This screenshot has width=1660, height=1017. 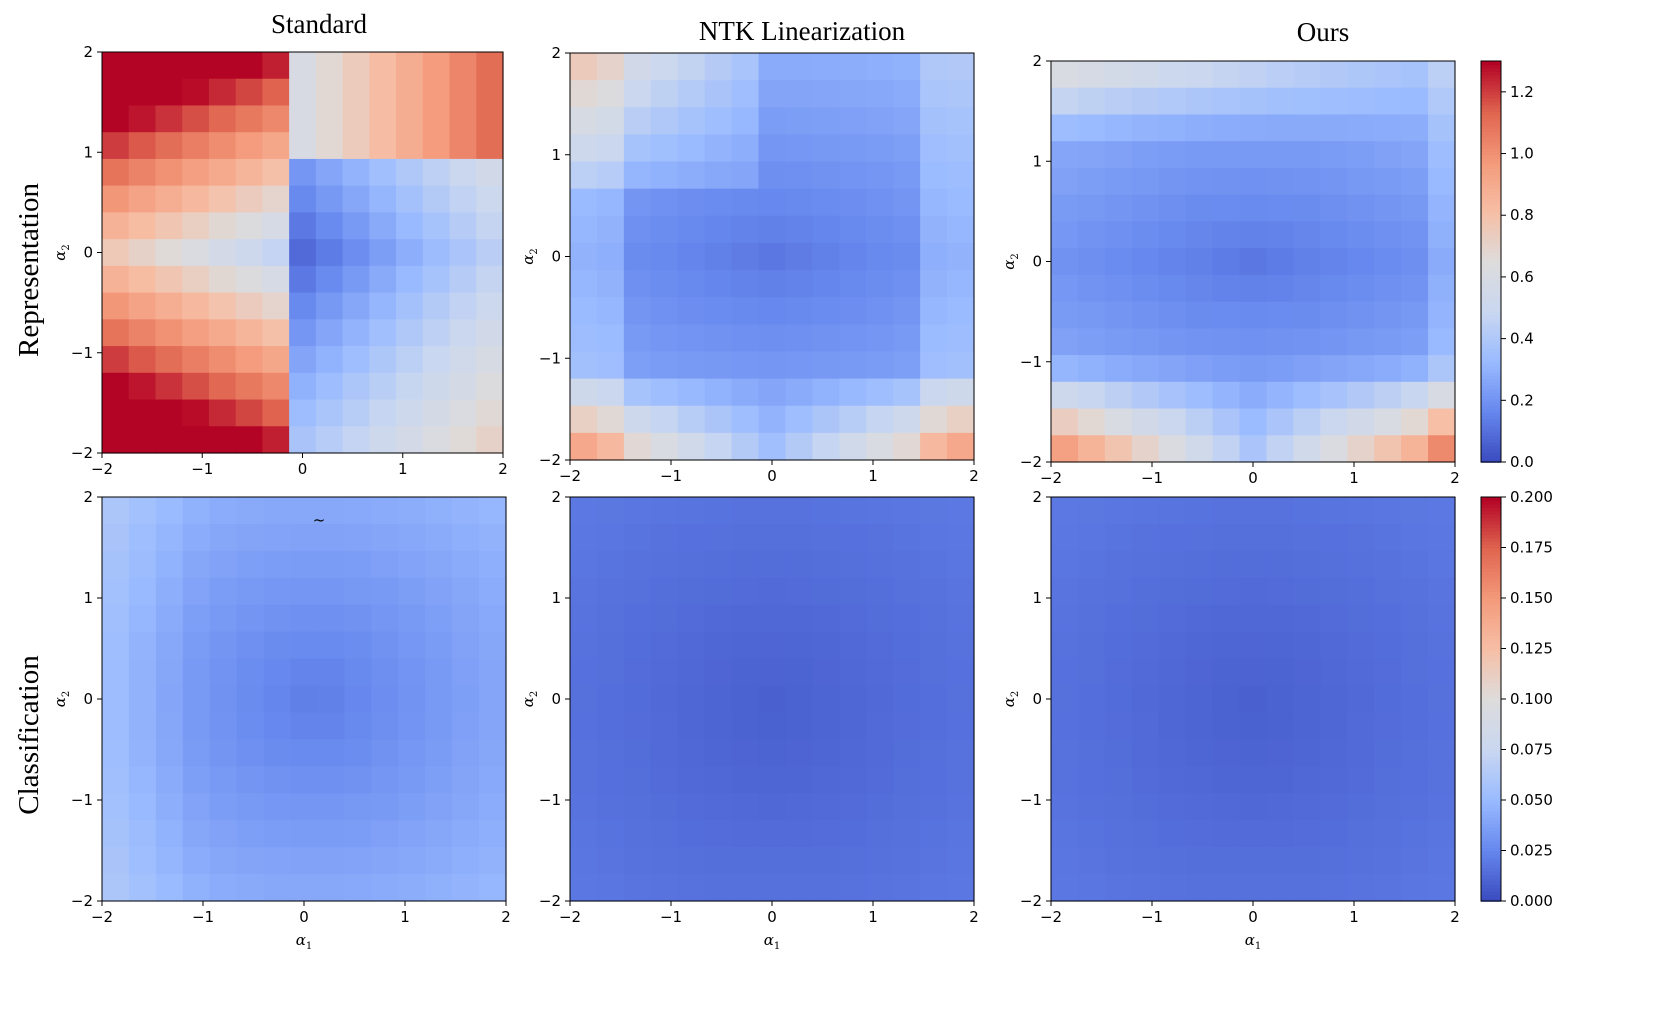 What do you see at coordinates (88, 253) in the screenshot?
I see `y-tick-label: 0` at bounding box center [88, 253].